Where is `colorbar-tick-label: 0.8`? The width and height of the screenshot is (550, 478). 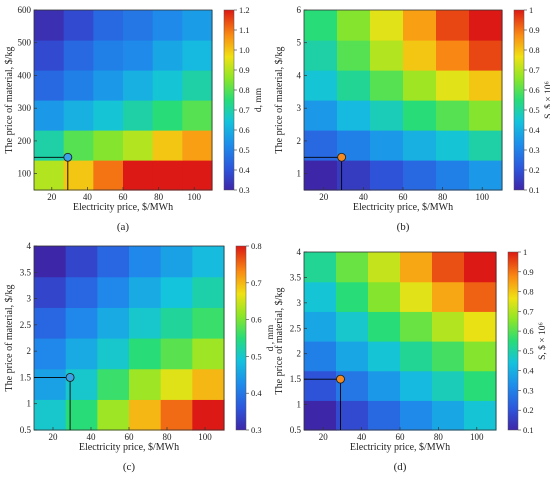
colorbar-tick-label: 0.8 is located at coordinates (534, 50).